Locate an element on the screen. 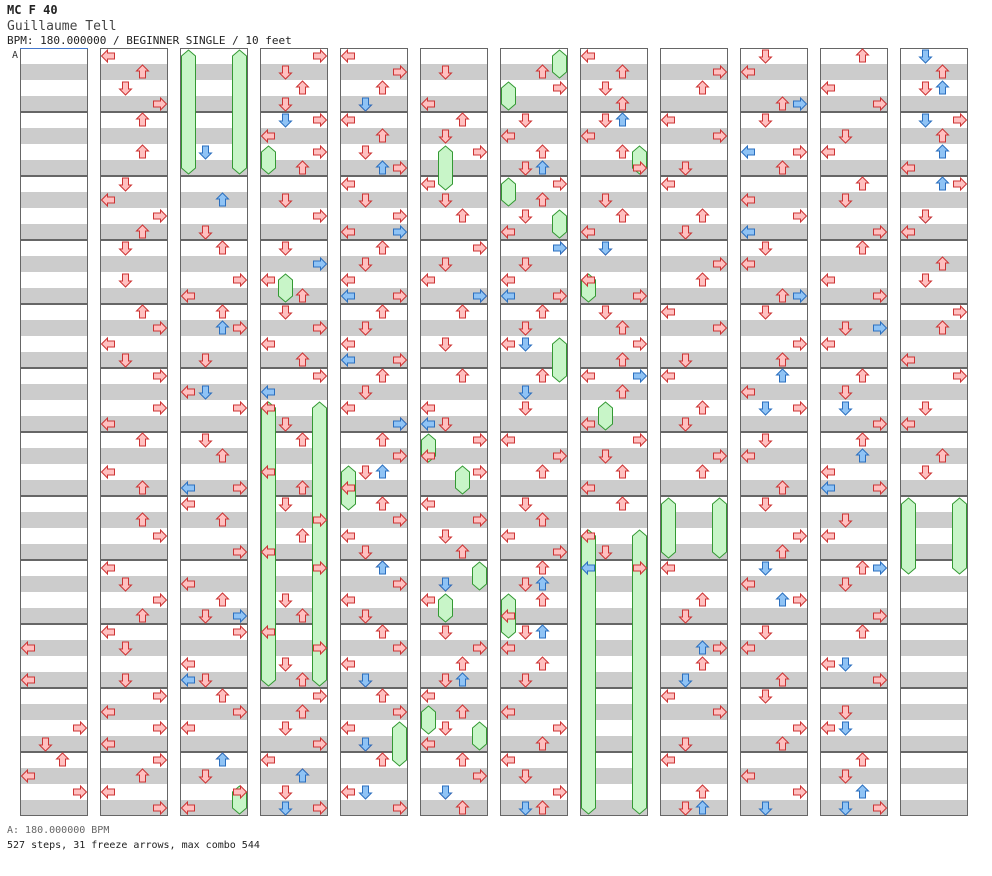 The height and width of the screenshot is (876, 992). step-arrow-blue-down is located at coordinates (285, 808).